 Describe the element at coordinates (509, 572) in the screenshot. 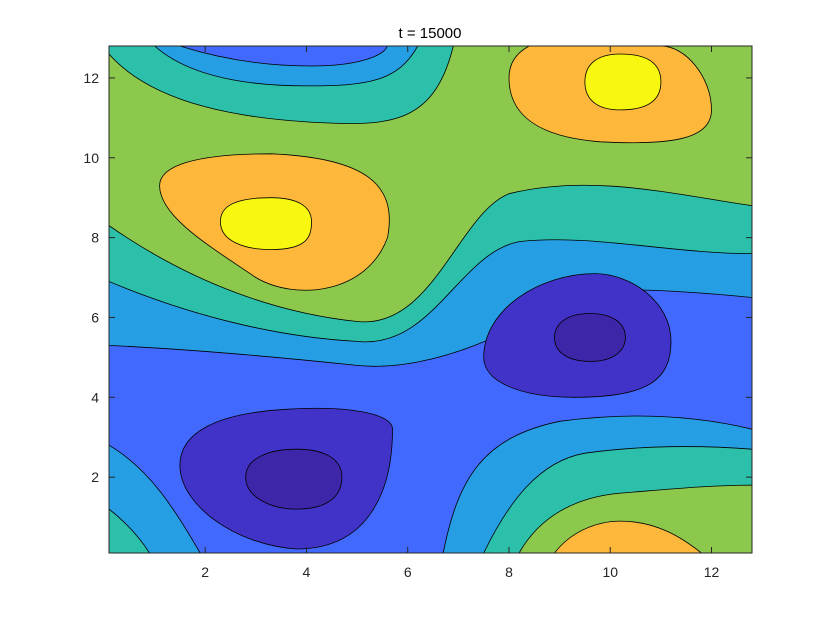

I see `x-tick-label: 8` at that location.